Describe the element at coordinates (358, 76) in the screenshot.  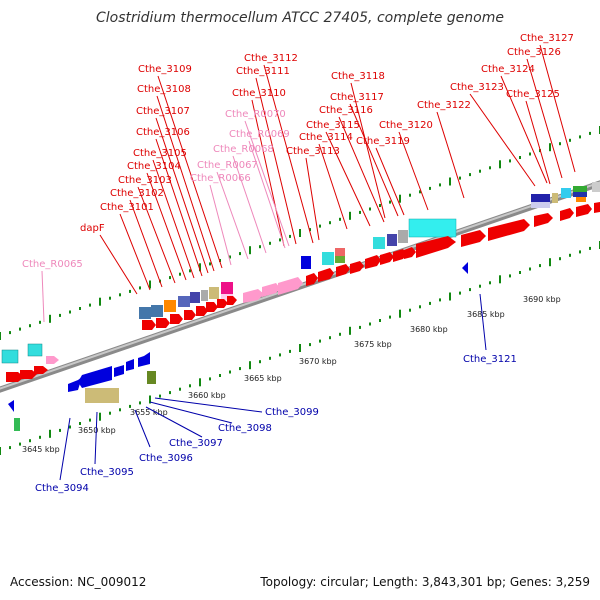
I see `gene-label: Cthe_3118` at that location.